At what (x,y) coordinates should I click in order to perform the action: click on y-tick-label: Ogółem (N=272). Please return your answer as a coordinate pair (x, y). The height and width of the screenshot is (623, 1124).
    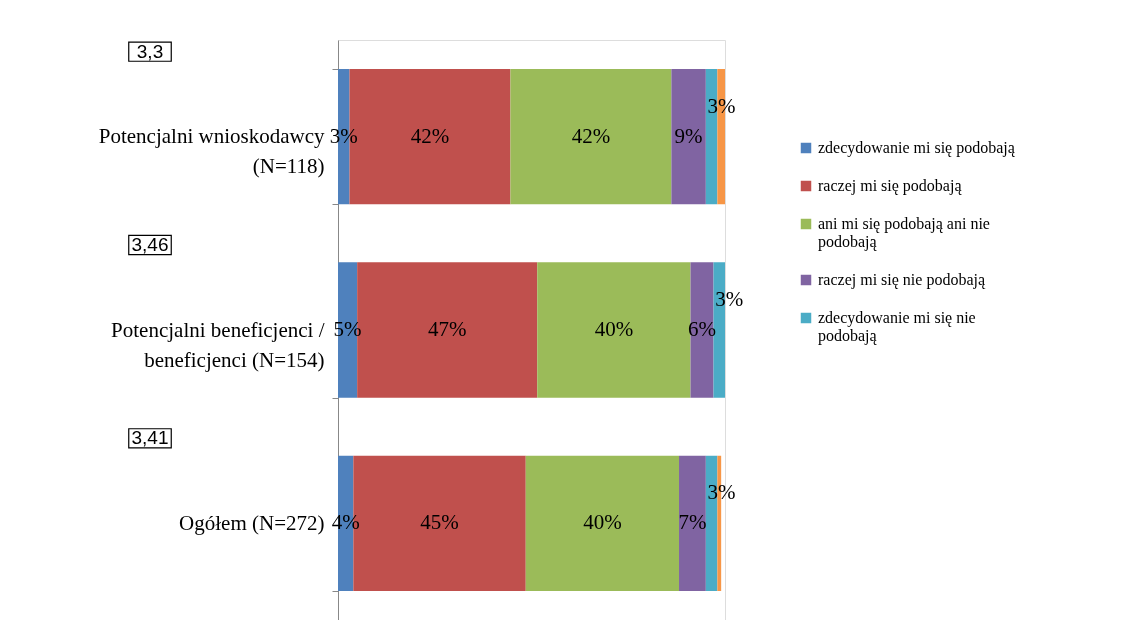
    Looking at the image, I should click on (252, 522).